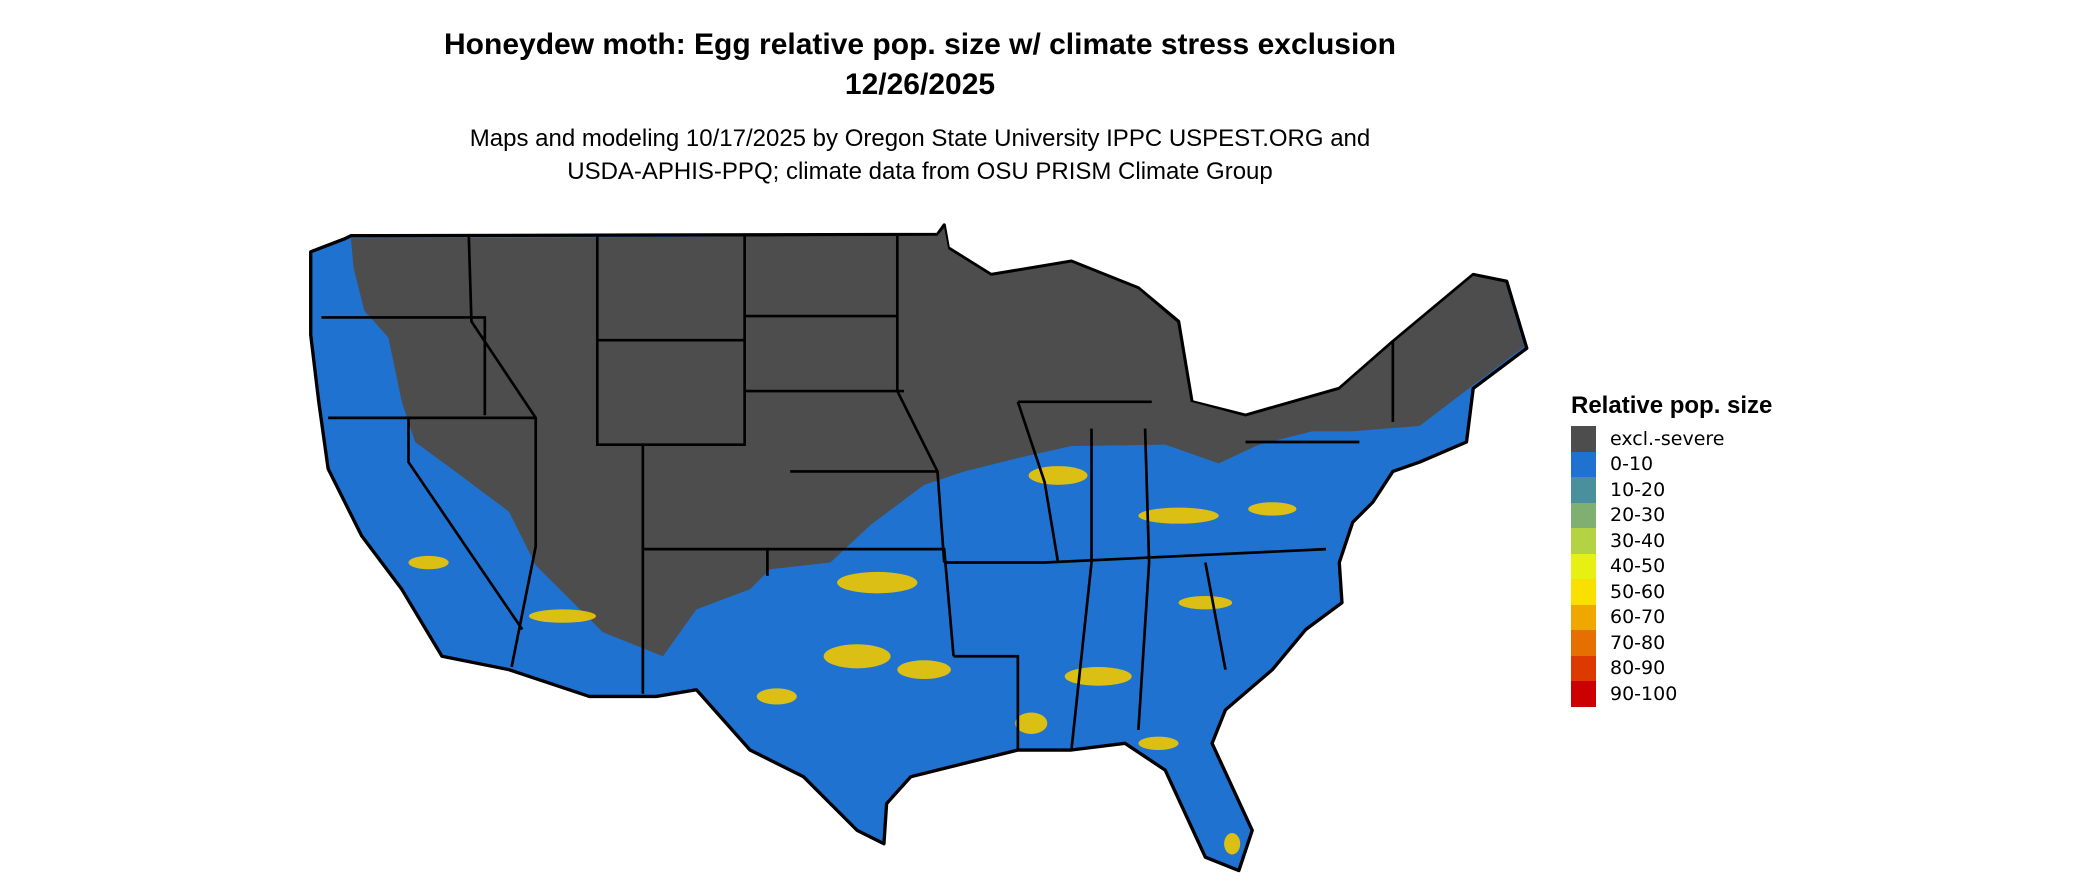 This screenshot has width=2100, height=892. What do you see at coordinates (1638, 668) in the screenshot?
I see `legend-label: 80-90` at bounding box center [1638, 668].